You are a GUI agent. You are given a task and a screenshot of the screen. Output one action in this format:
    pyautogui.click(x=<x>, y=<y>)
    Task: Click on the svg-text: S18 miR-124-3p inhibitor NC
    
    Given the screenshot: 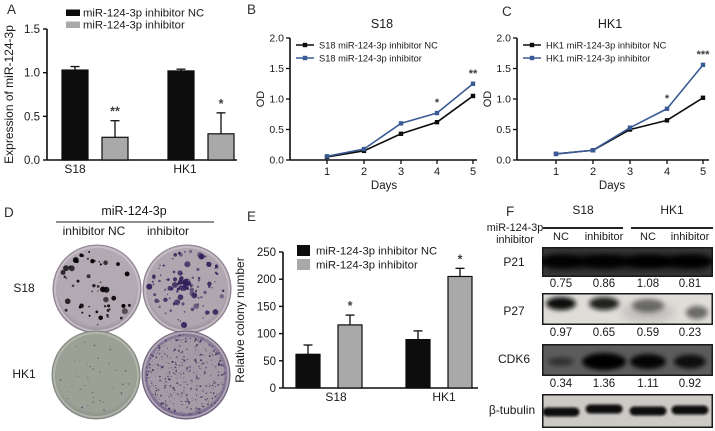 What is the action you would take?
    pyautogui.click(x=378, y=45)
    